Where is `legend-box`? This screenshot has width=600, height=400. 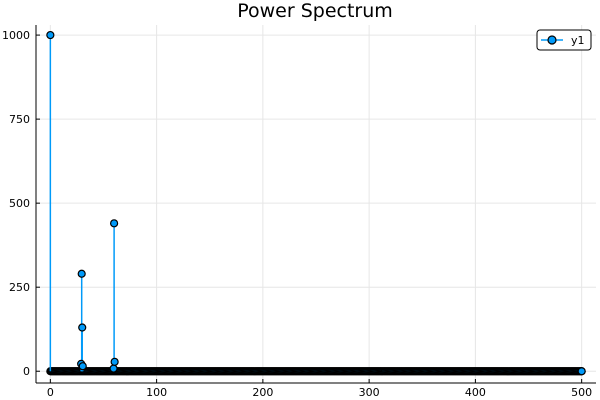 legend-box is located at coordinates (564, 40).